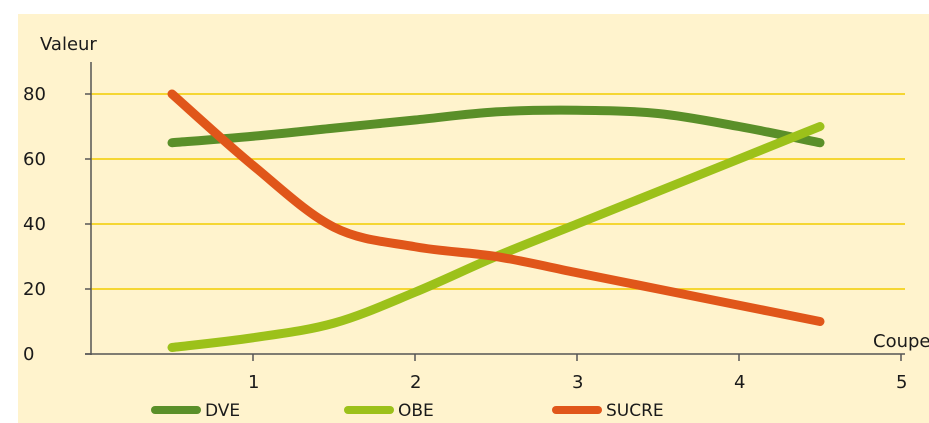 Image resolution: width=929 pixels, height=423 pixels. I want to click on y-tick-label: 80, so click(34, 94).